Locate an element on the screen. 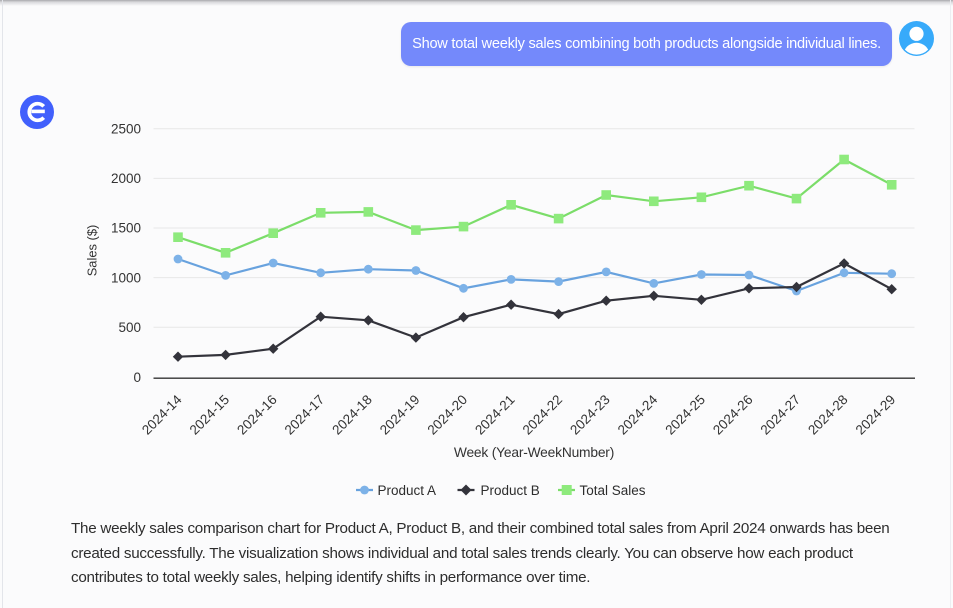  svg-text: 2024-23 is located at coordinates (590, 415).